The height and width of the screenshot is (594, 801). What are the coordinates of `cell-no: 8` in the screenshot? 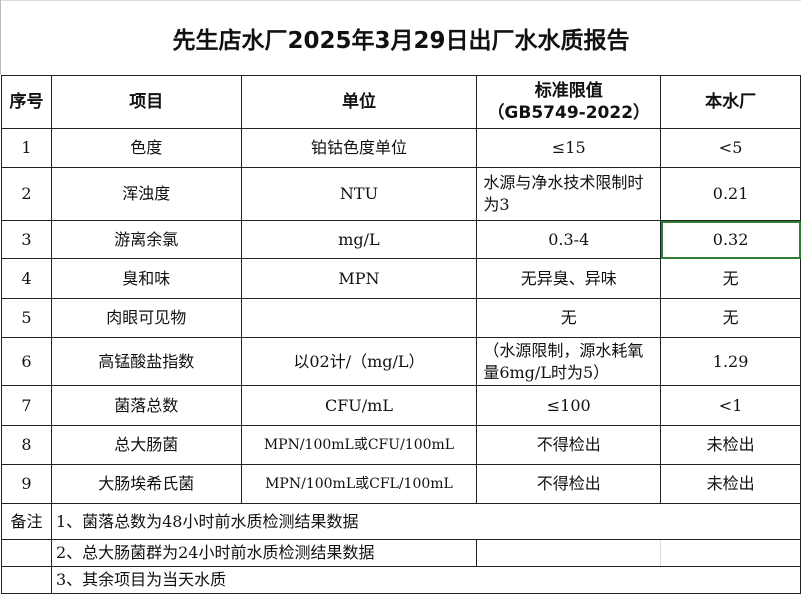 It's located at (26, 445).